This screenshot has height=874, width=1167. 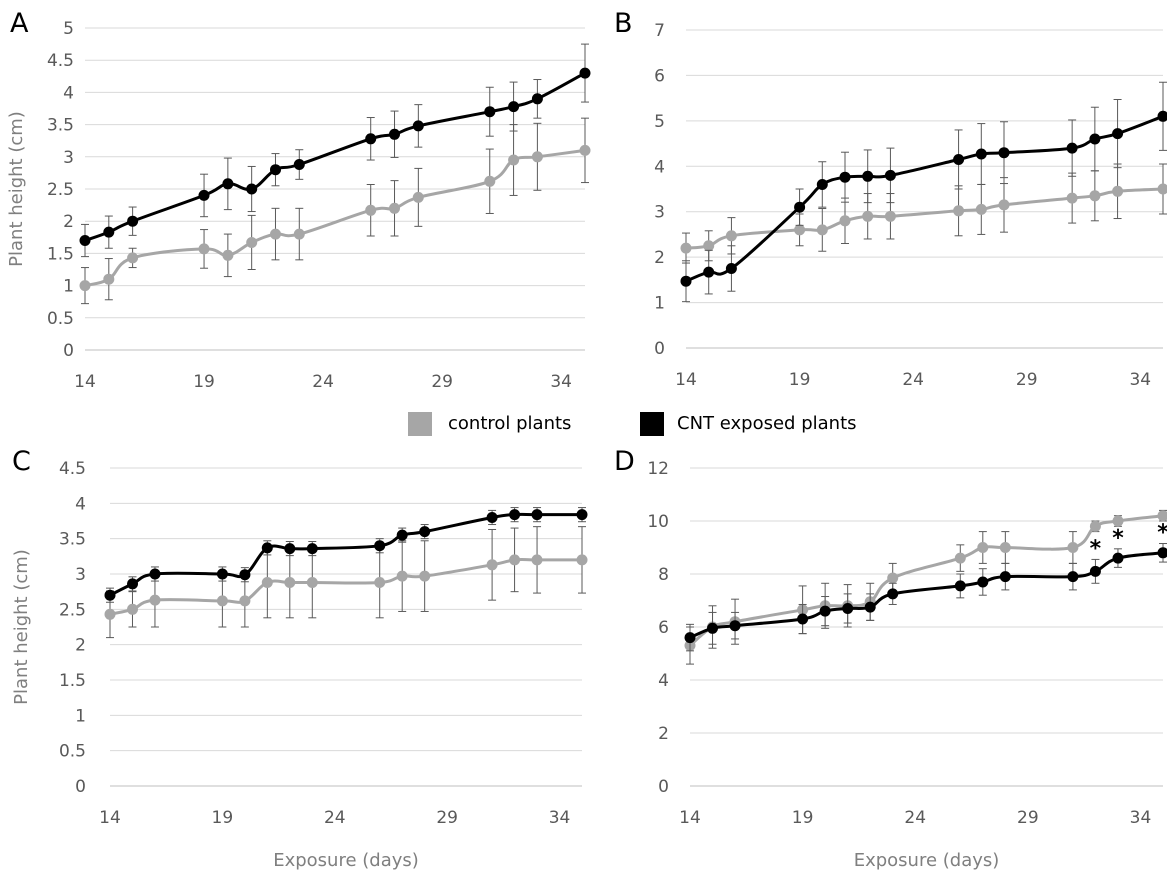 What do you see at coordinates (21, 461) in the screenshot?
I see `panel-letter-c: C` at bounding box center [21, 461].